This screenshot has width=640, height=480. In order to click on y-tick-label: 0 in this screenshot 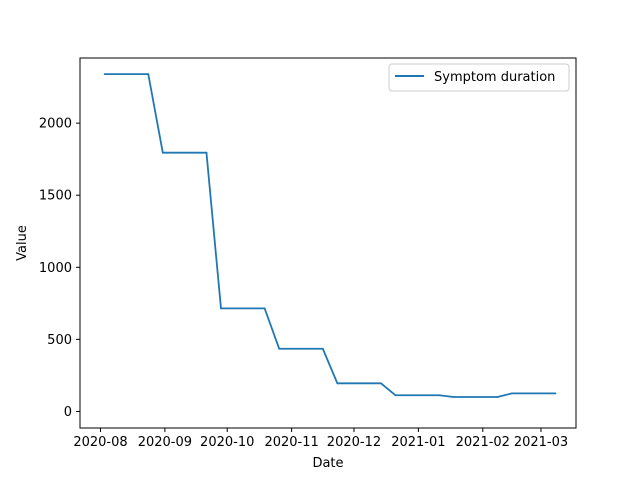, I will do `click(68, 412)`.